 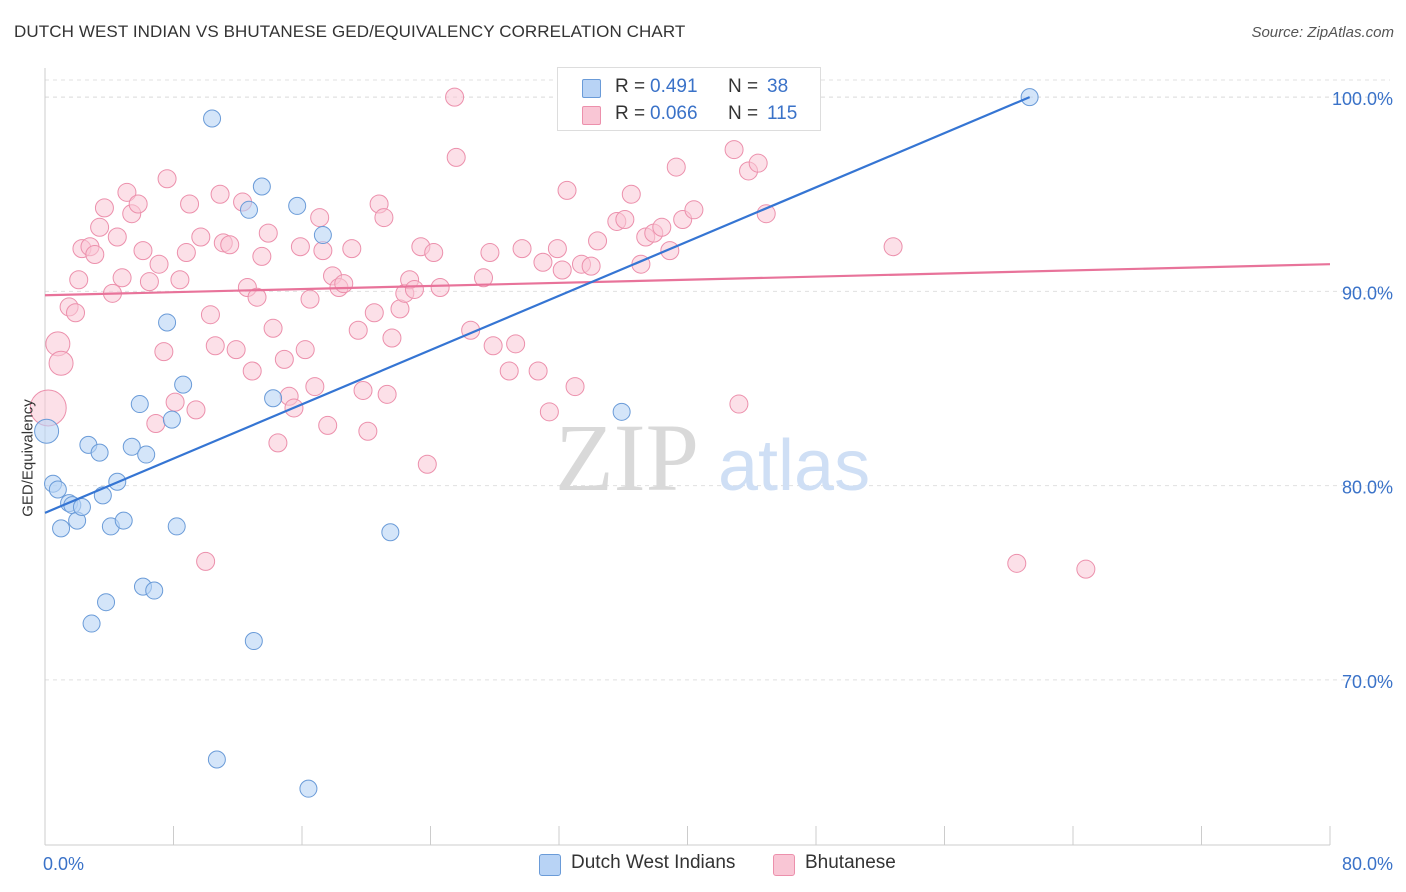 What do you see at coordinates (63, 864) in the screenshot?
I see `x-tick-label: 0.0%` at bounding box center [63, 864].